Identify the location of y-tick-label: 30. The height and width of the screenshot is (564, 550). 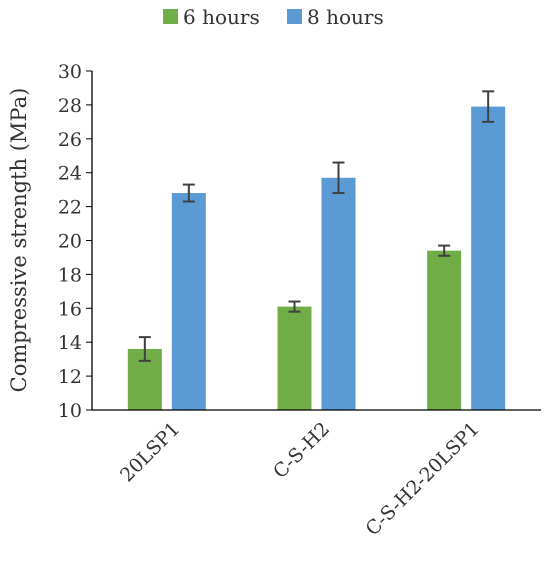
(70, 72).